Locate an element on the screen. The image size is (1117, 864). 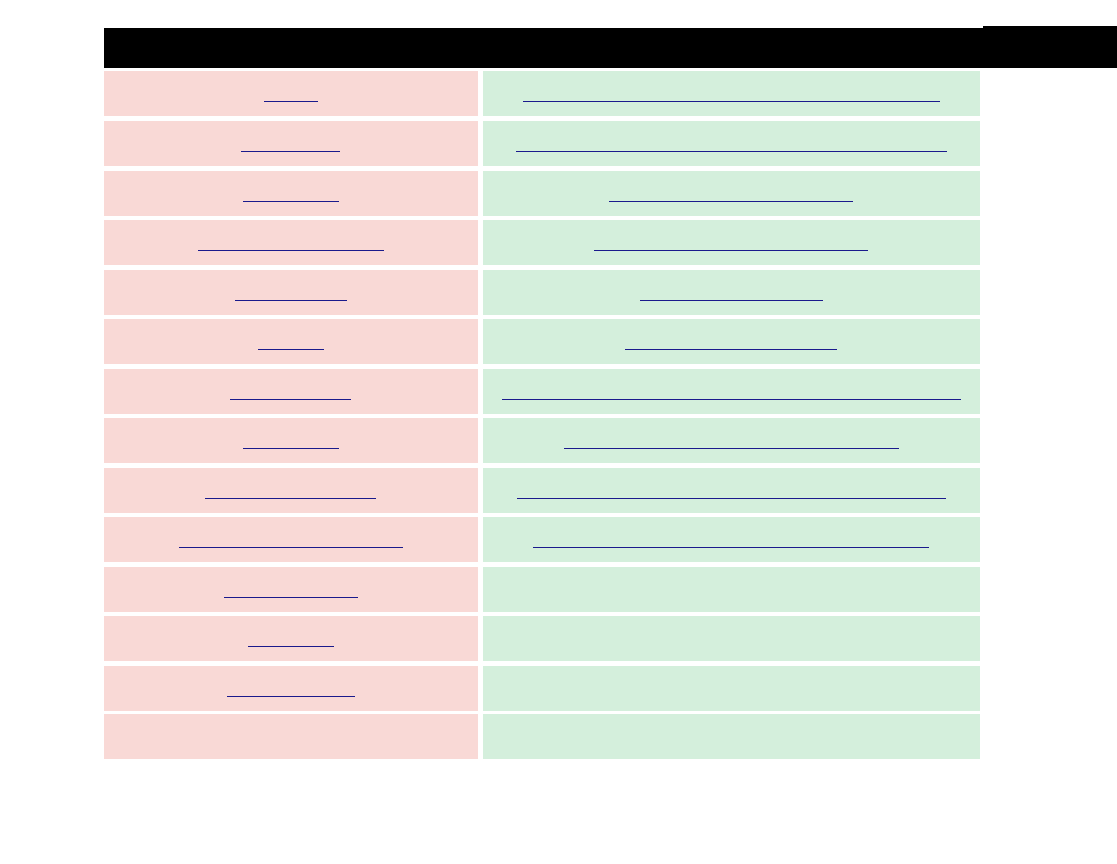
header-corner is located at coordinates (1050, 47).